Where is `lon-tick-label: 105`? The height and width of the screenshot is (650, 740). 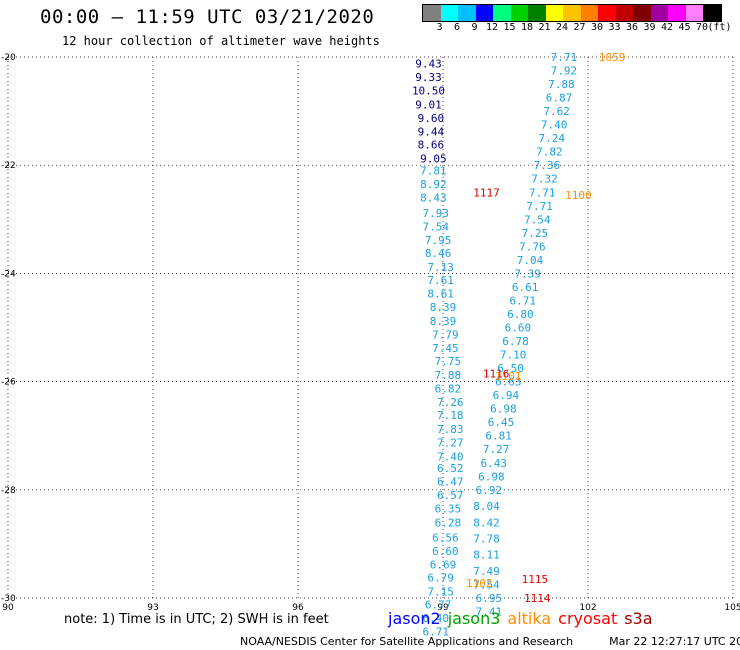 lon-tick-label: 105 is located at coordinates (732, 608).